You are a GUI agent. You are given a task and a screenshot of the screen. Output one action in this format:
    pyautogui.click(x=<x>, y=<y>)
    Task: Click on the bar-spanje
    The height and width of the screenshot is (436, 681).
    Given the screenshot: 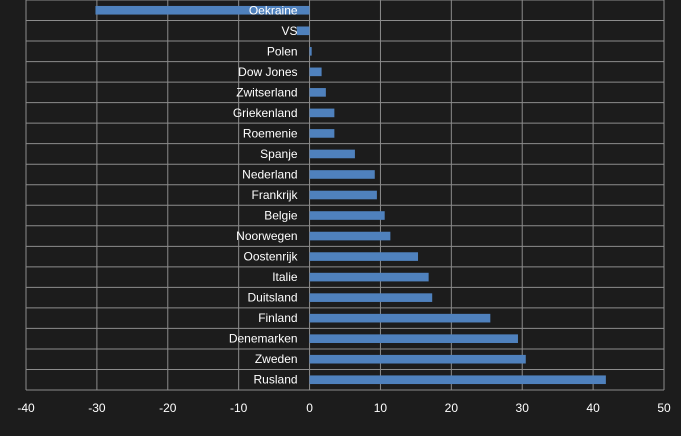 What is the action you would take?
    pyautogui.click(x=332, y=154)
    